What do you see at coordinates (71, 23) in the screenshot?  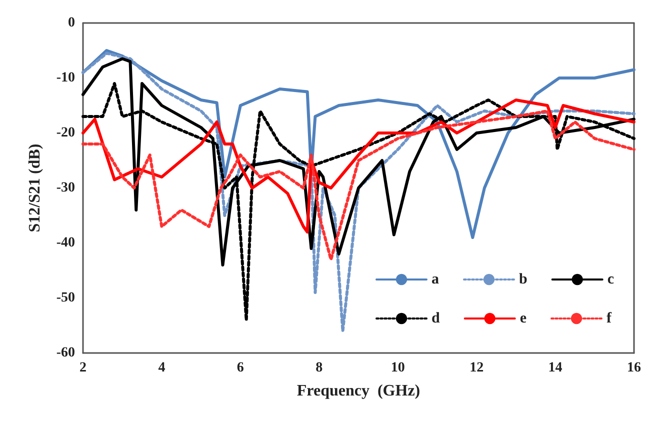 I see `y-tick-label: 0` at bounding box center [71, 23].